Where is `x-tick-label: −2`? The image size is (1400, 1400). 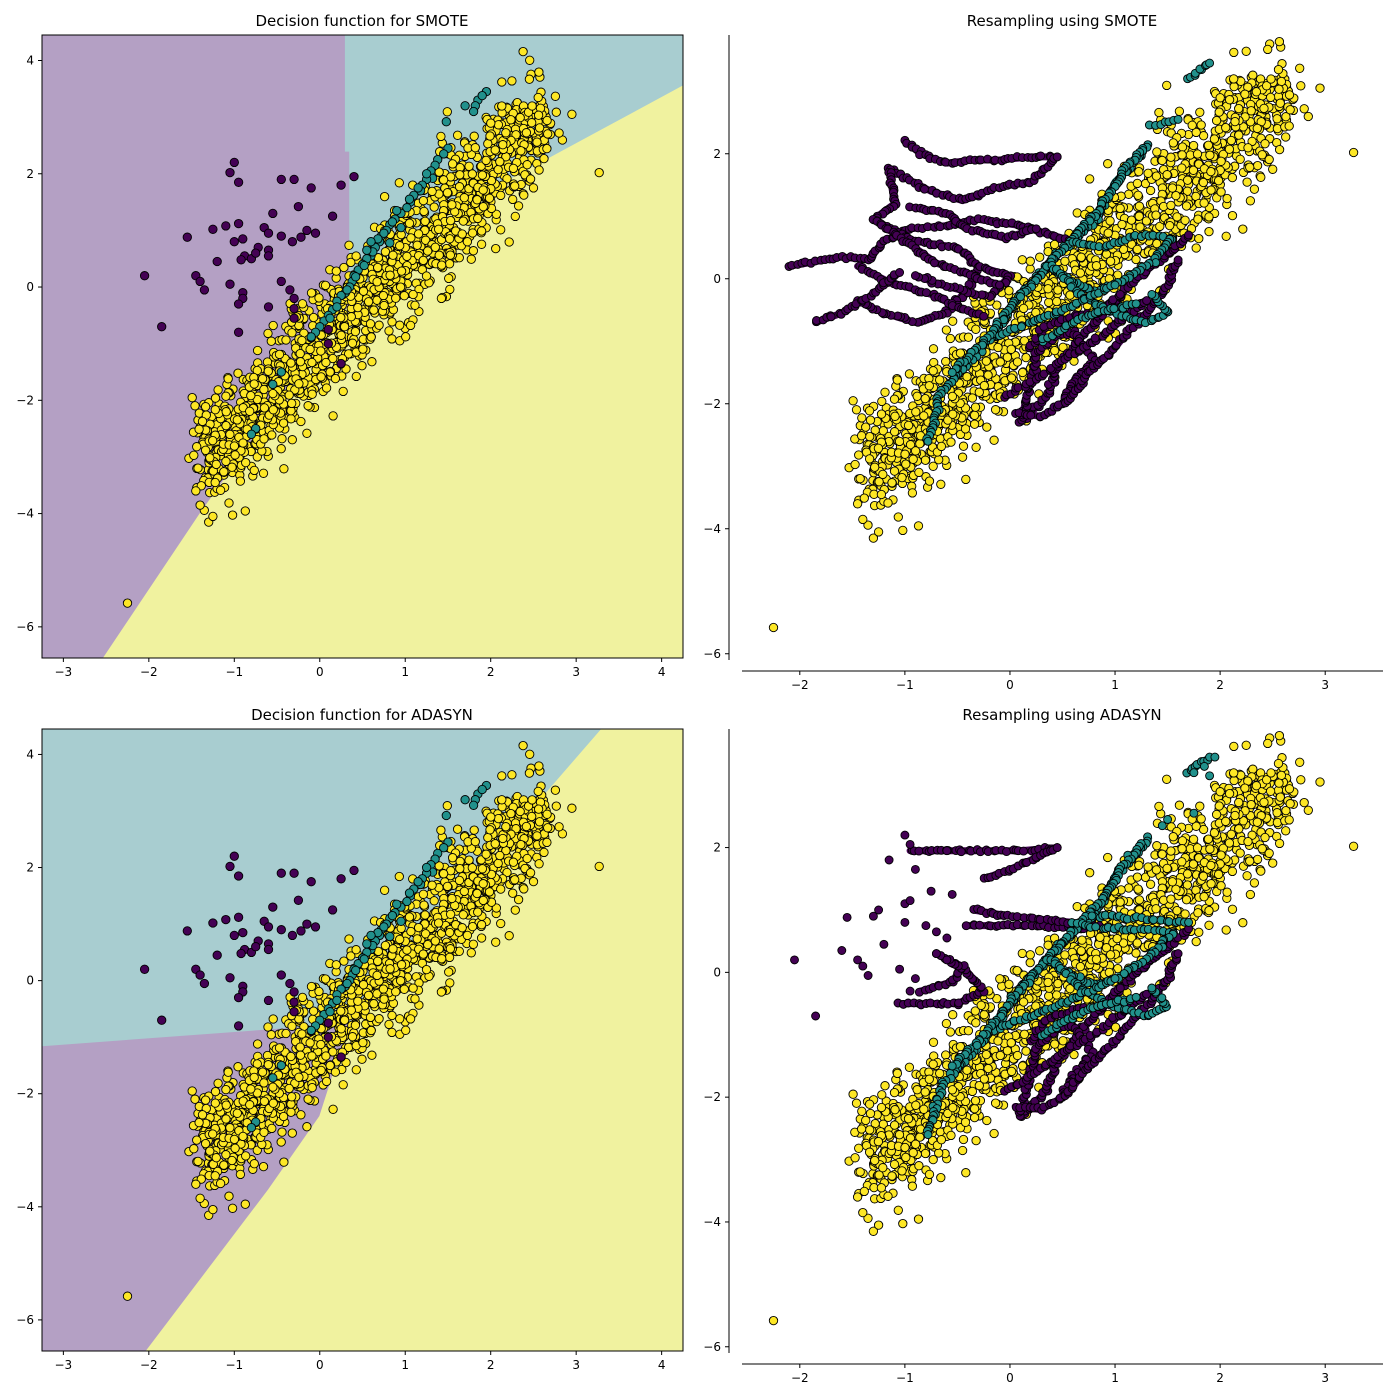 x-tick-label: −2 is located at coordinates (800, 685).